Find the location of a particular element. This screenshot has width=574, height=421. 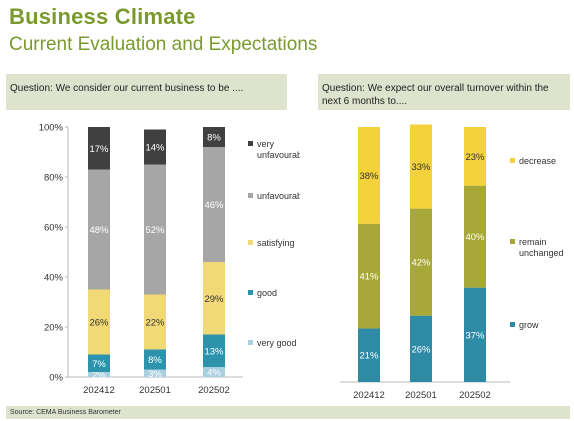

data-label: 37% is located at coordinates (475, 335).